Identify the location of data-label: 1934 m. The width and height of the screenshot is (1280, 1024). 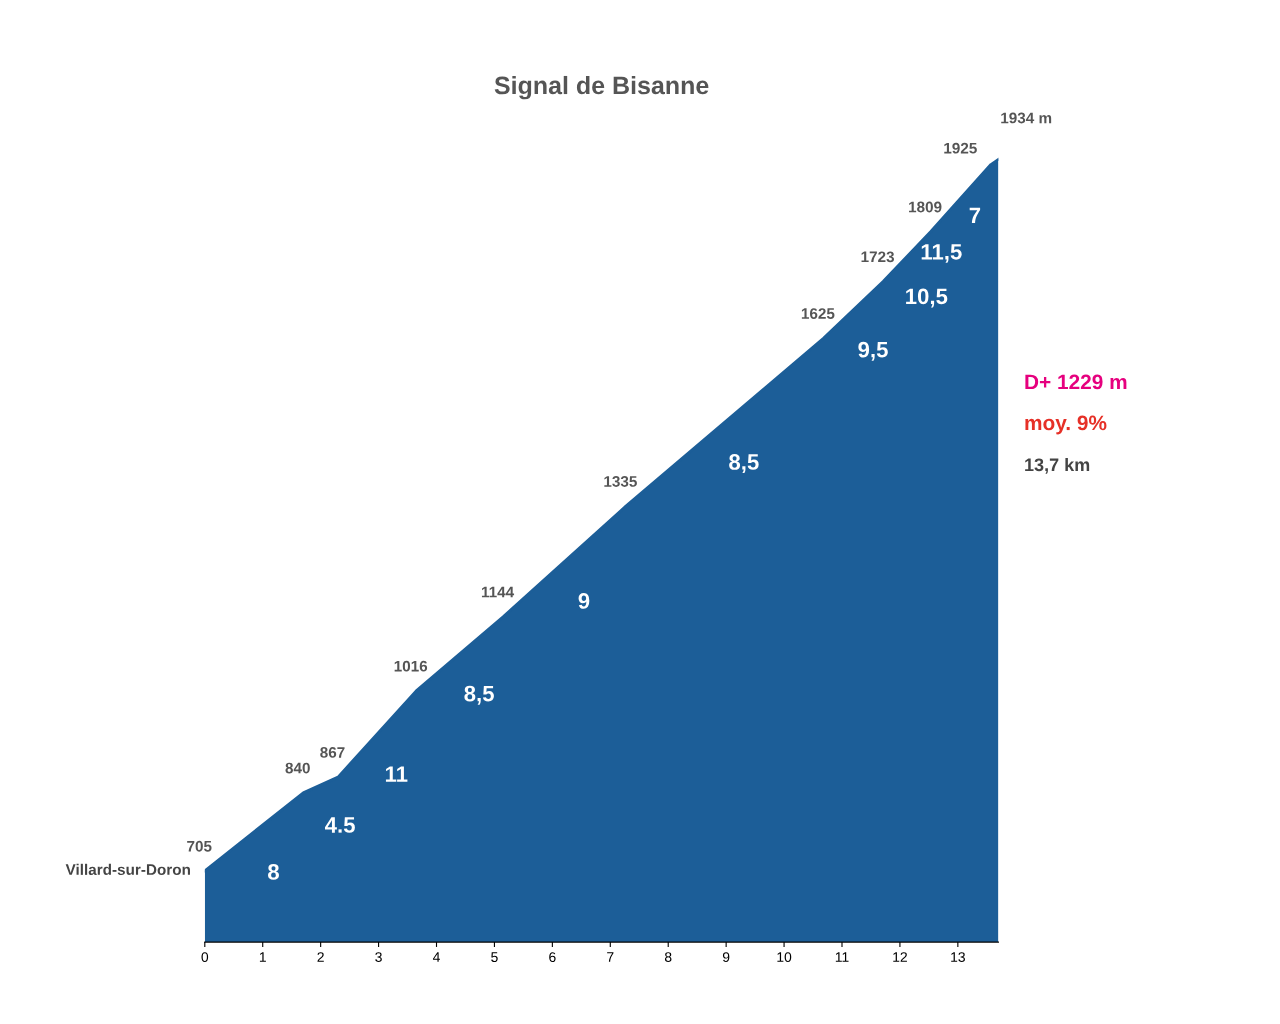
(1026, 118).